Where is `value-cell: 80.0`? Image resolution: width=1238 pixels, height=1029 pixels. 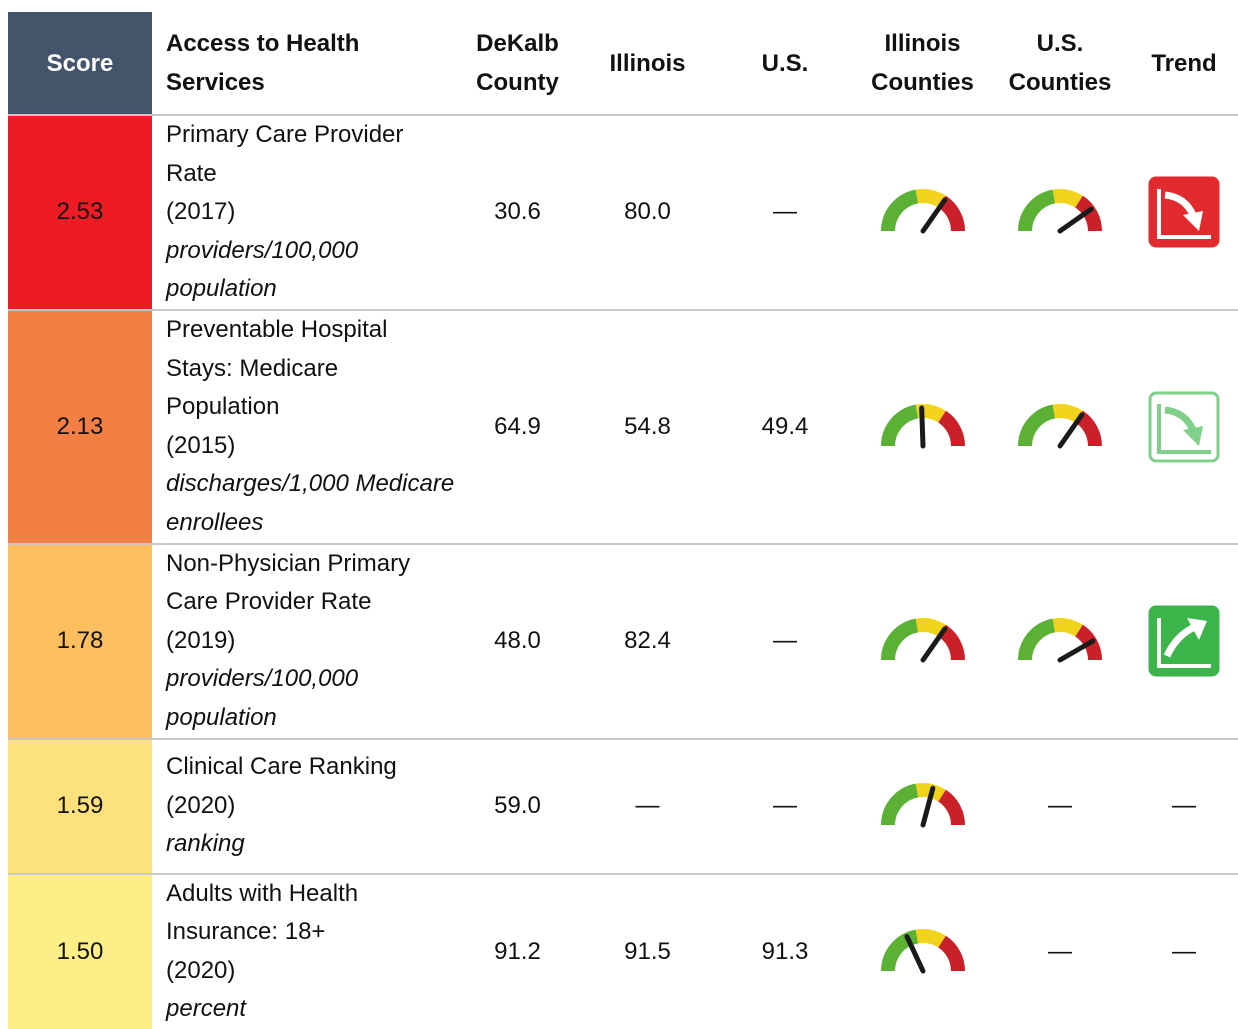 value-cell: 80.0 is located at coordinates (647, 212).